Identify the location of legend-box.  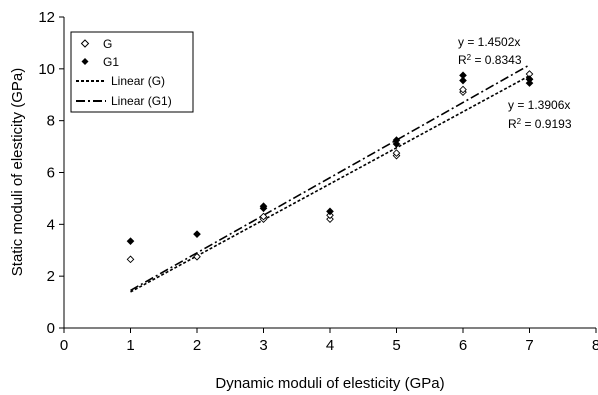
(132, 72).